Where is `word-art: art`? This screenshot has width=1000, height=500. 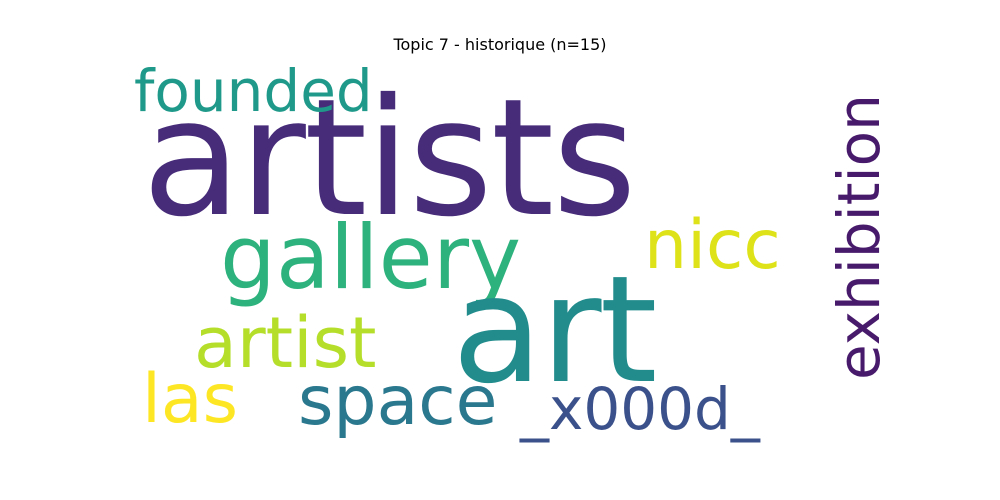 word-art: art is located at coordinates (555, 330).